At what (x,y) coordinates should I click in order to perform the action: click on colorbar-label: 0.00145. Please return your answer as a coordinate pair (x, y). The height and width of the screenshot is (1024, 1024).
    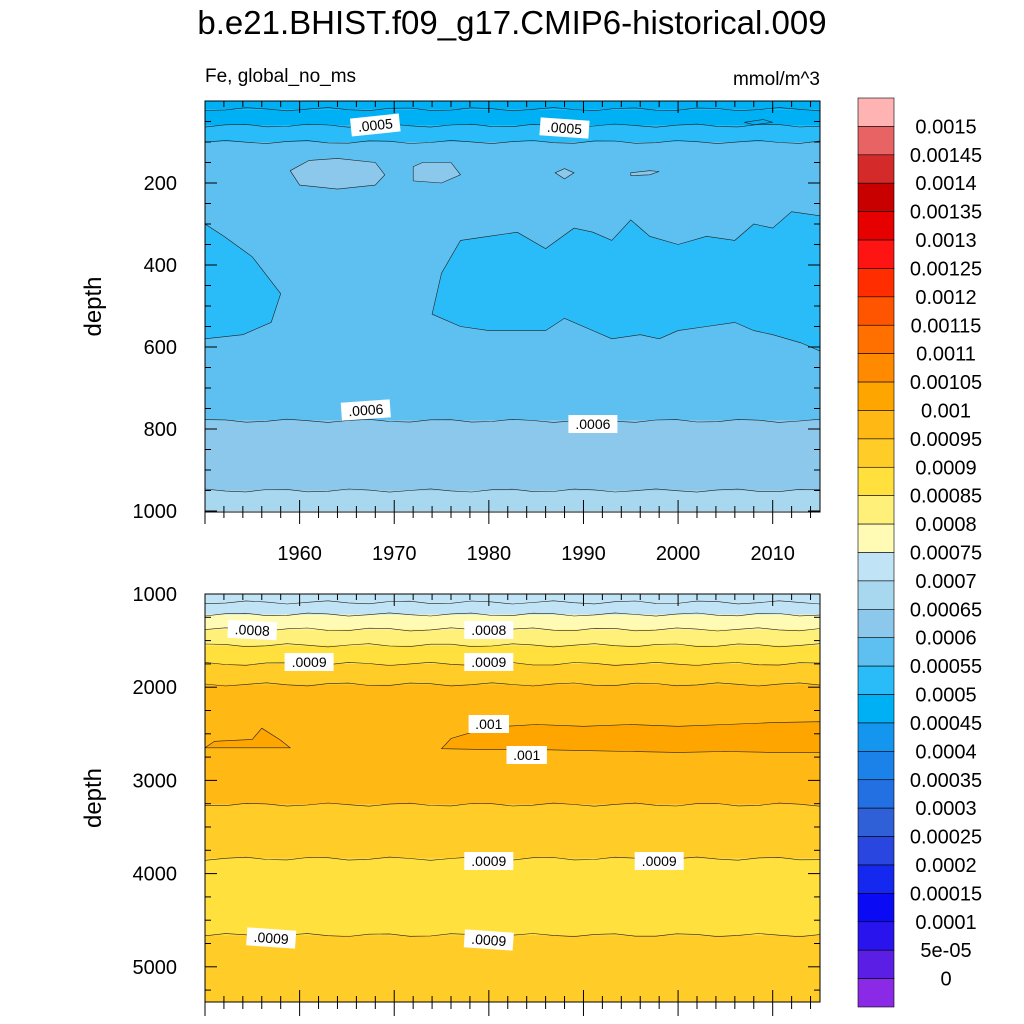
    Looking at the image, I should click on (946, 156).